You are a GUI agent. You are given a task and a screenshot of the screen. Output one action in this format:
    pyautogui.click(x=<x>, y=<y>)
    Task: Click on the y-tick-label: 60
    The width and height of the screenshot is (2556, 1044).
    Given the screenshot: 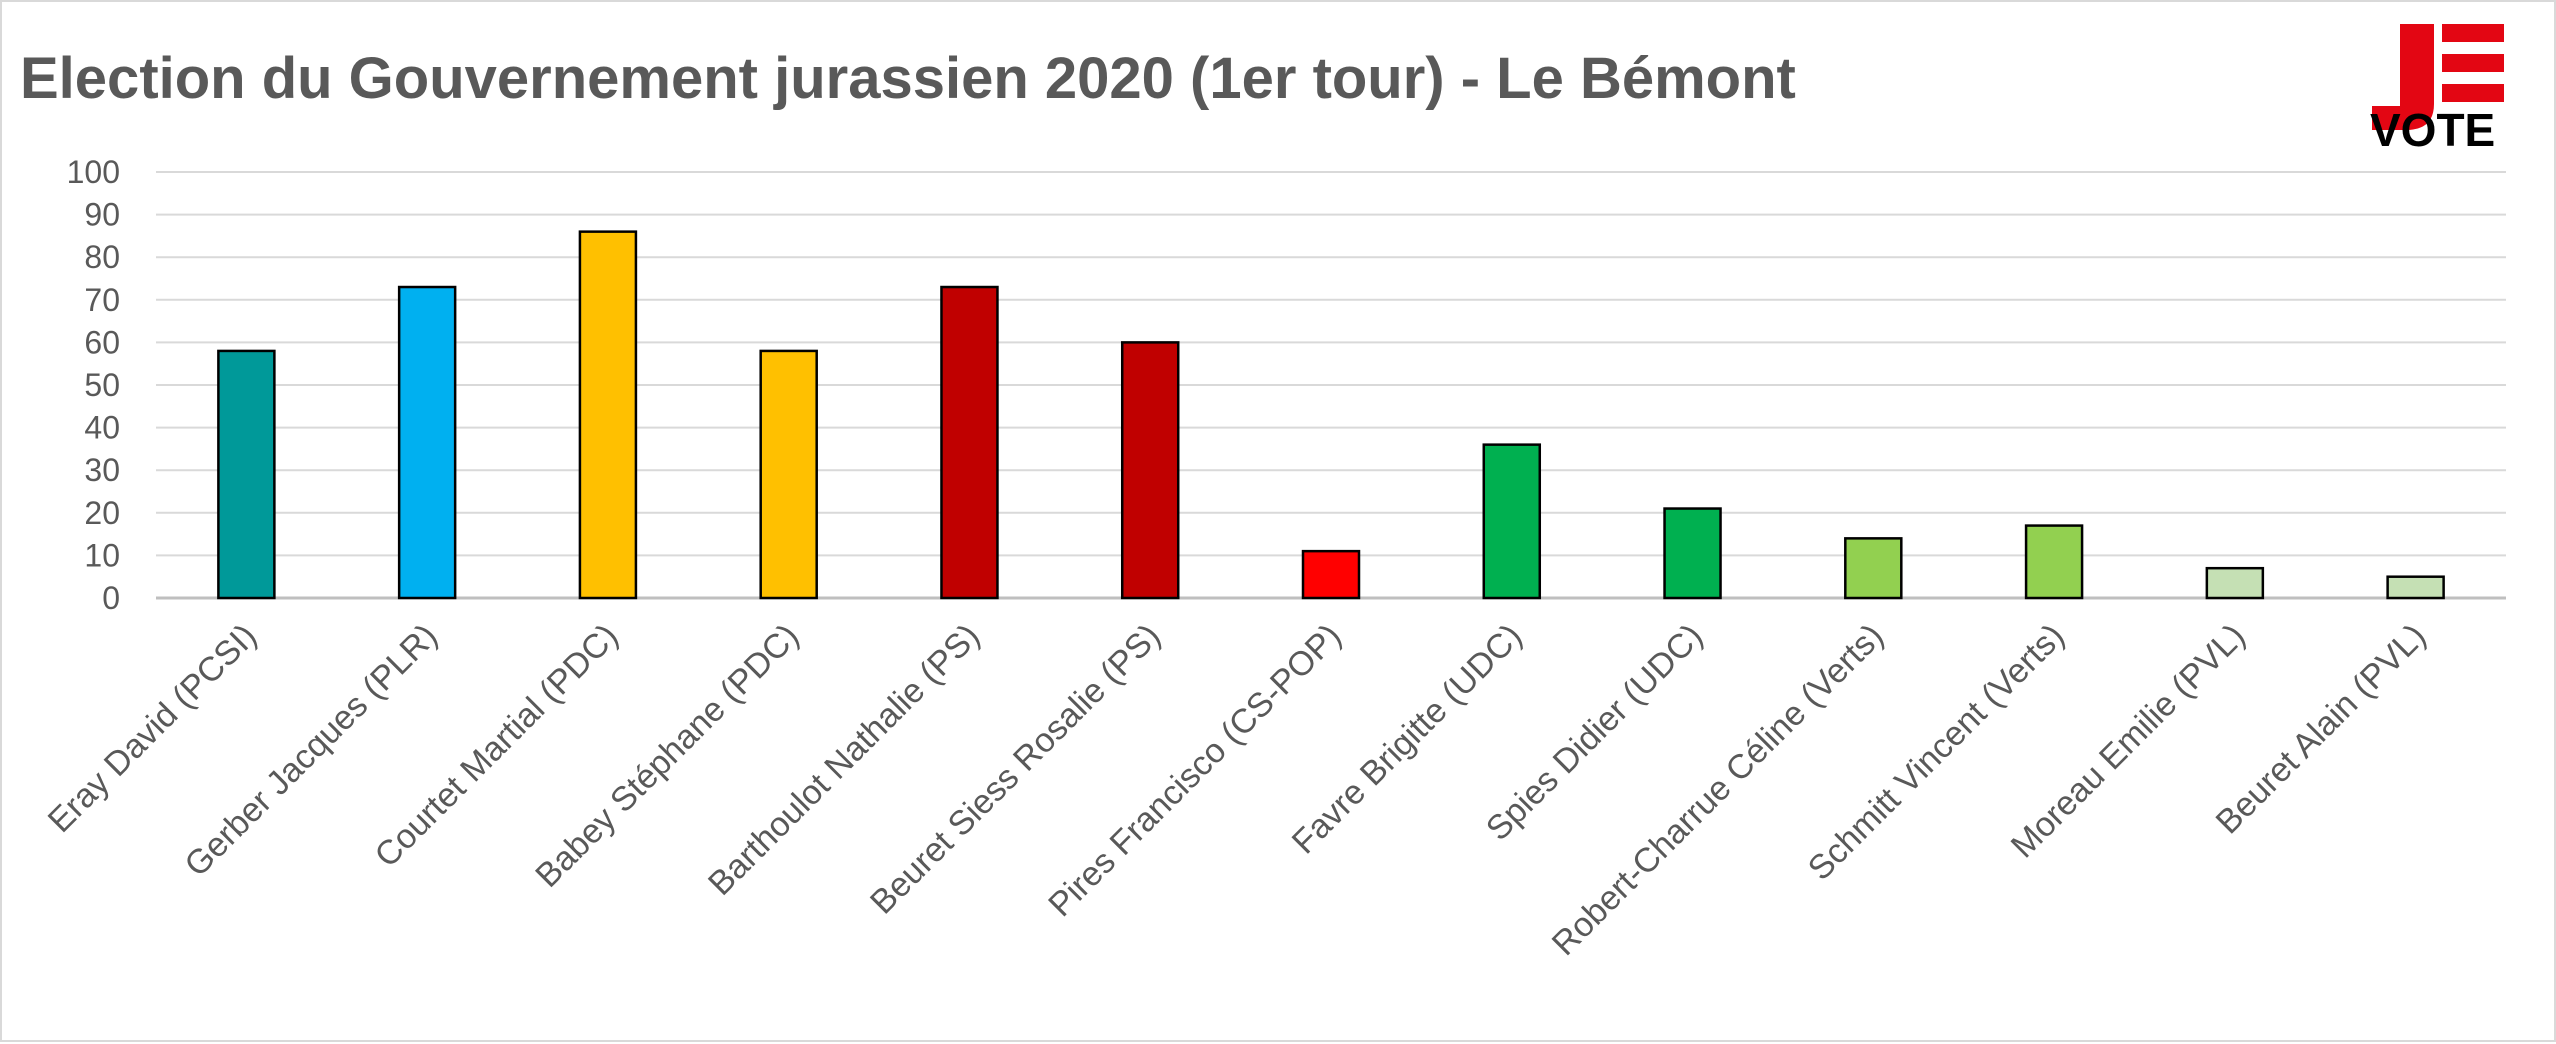 What is the action you would take?
    pyautogui.click(x=102, y=342)
    